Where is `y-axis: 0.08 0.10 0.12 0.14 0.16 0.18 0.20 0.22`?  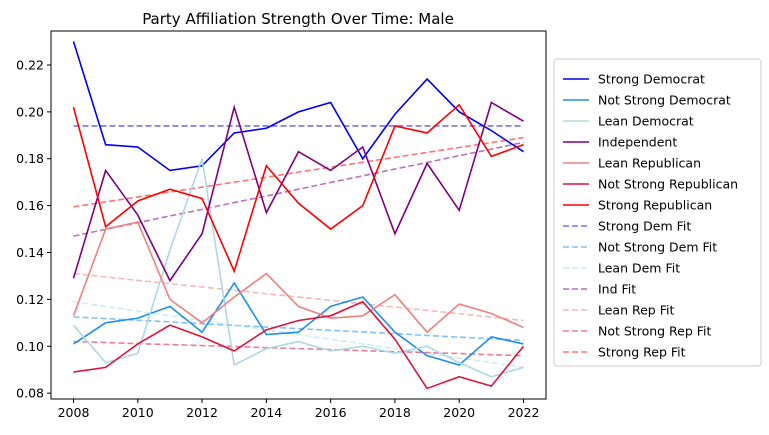 y-axis: 0.08 0.10 0.12 0.14 0.16 0.18 0.20 0.22 is located at coordinates (33, 229).